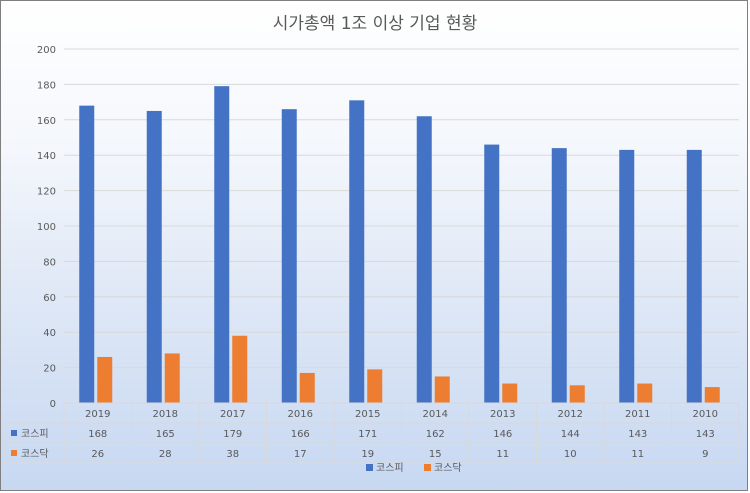 This screenshot has width=750, height=493. Describe the element at coordinates (53, 404) in the screenshot. I see `y-tick-label: 0` at that location.